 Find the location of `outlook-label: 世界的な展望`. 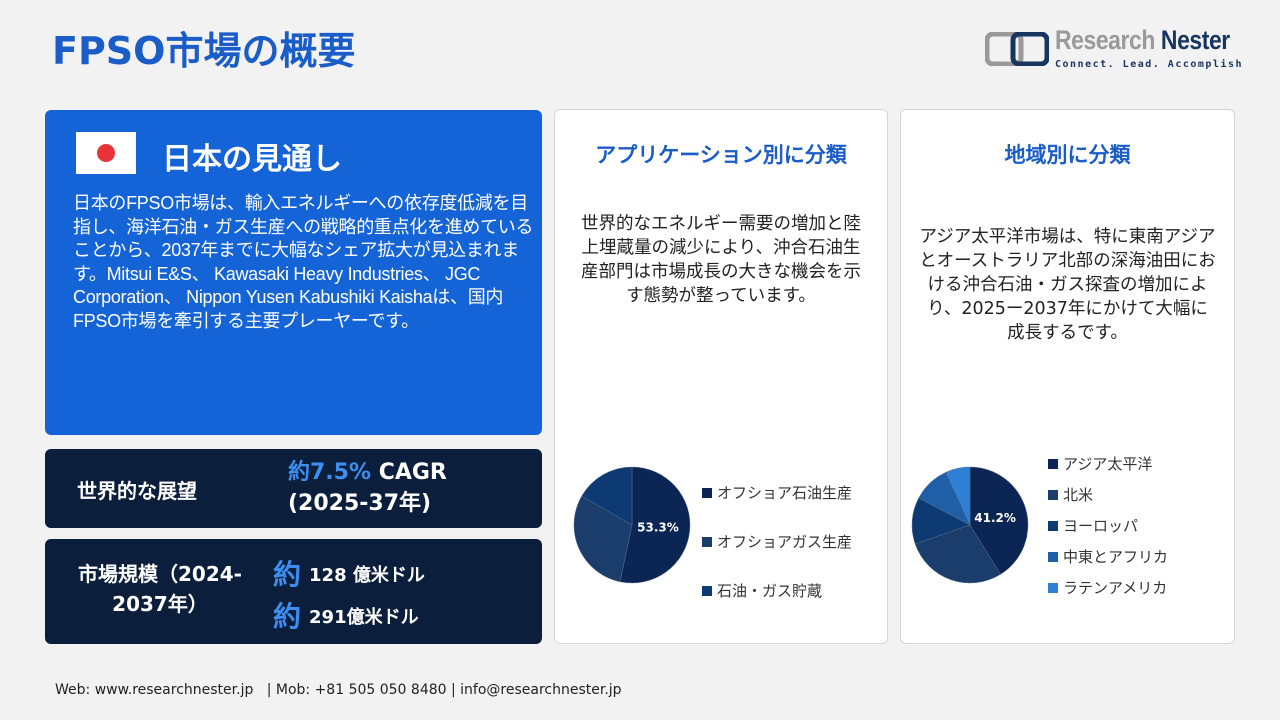

outlook-label: 世界的な展望 is located at coordinates (137, 491).